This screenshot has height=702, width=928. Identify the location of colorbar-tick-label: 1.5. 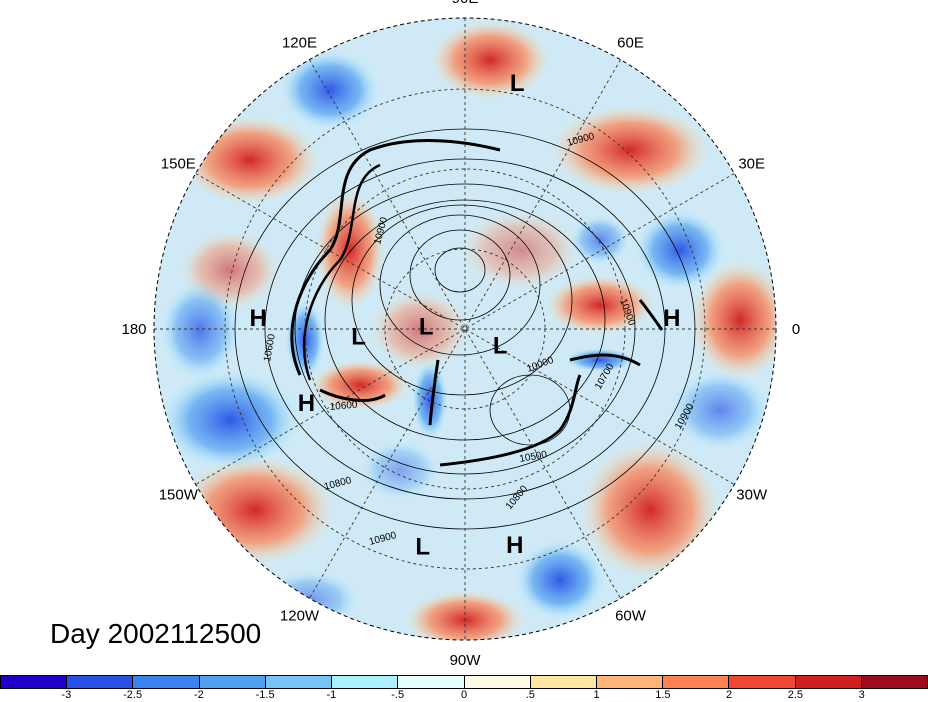
(663, 695).